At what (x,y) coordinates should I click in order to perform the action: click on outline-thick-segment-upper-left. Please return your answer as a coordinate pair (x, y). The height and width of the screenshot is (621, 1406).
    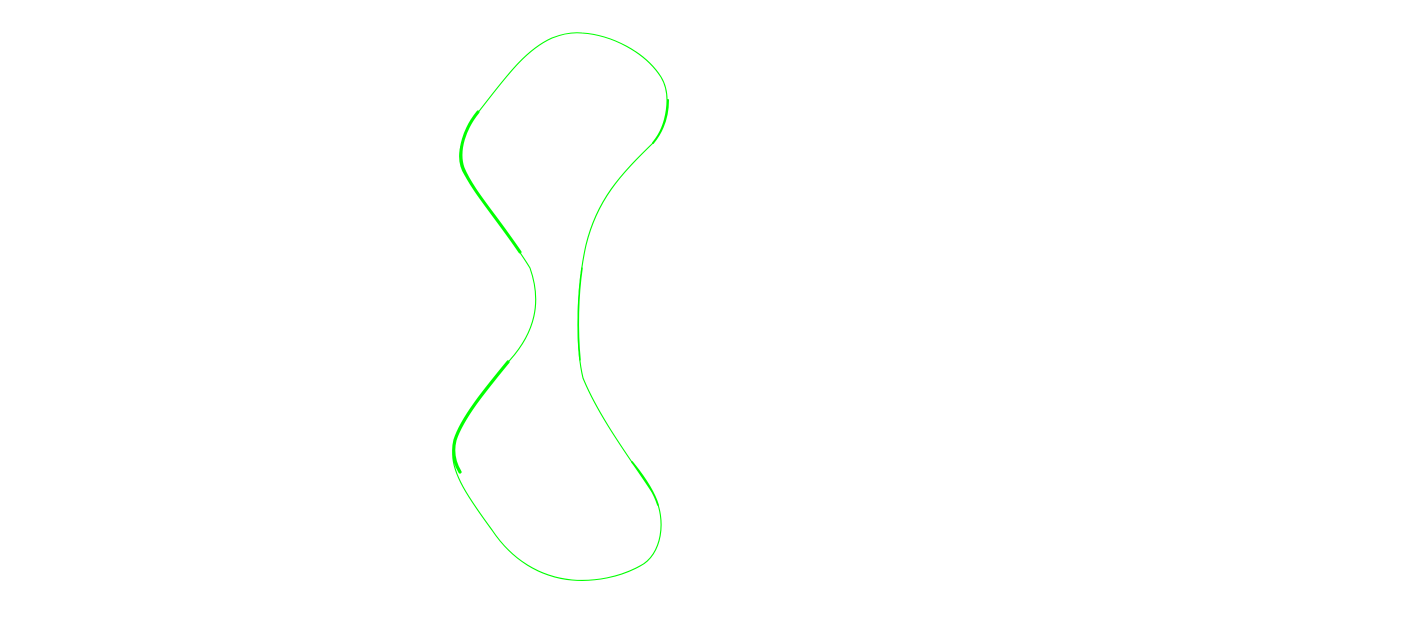
    Looking at the image, I should click on (490, 182).